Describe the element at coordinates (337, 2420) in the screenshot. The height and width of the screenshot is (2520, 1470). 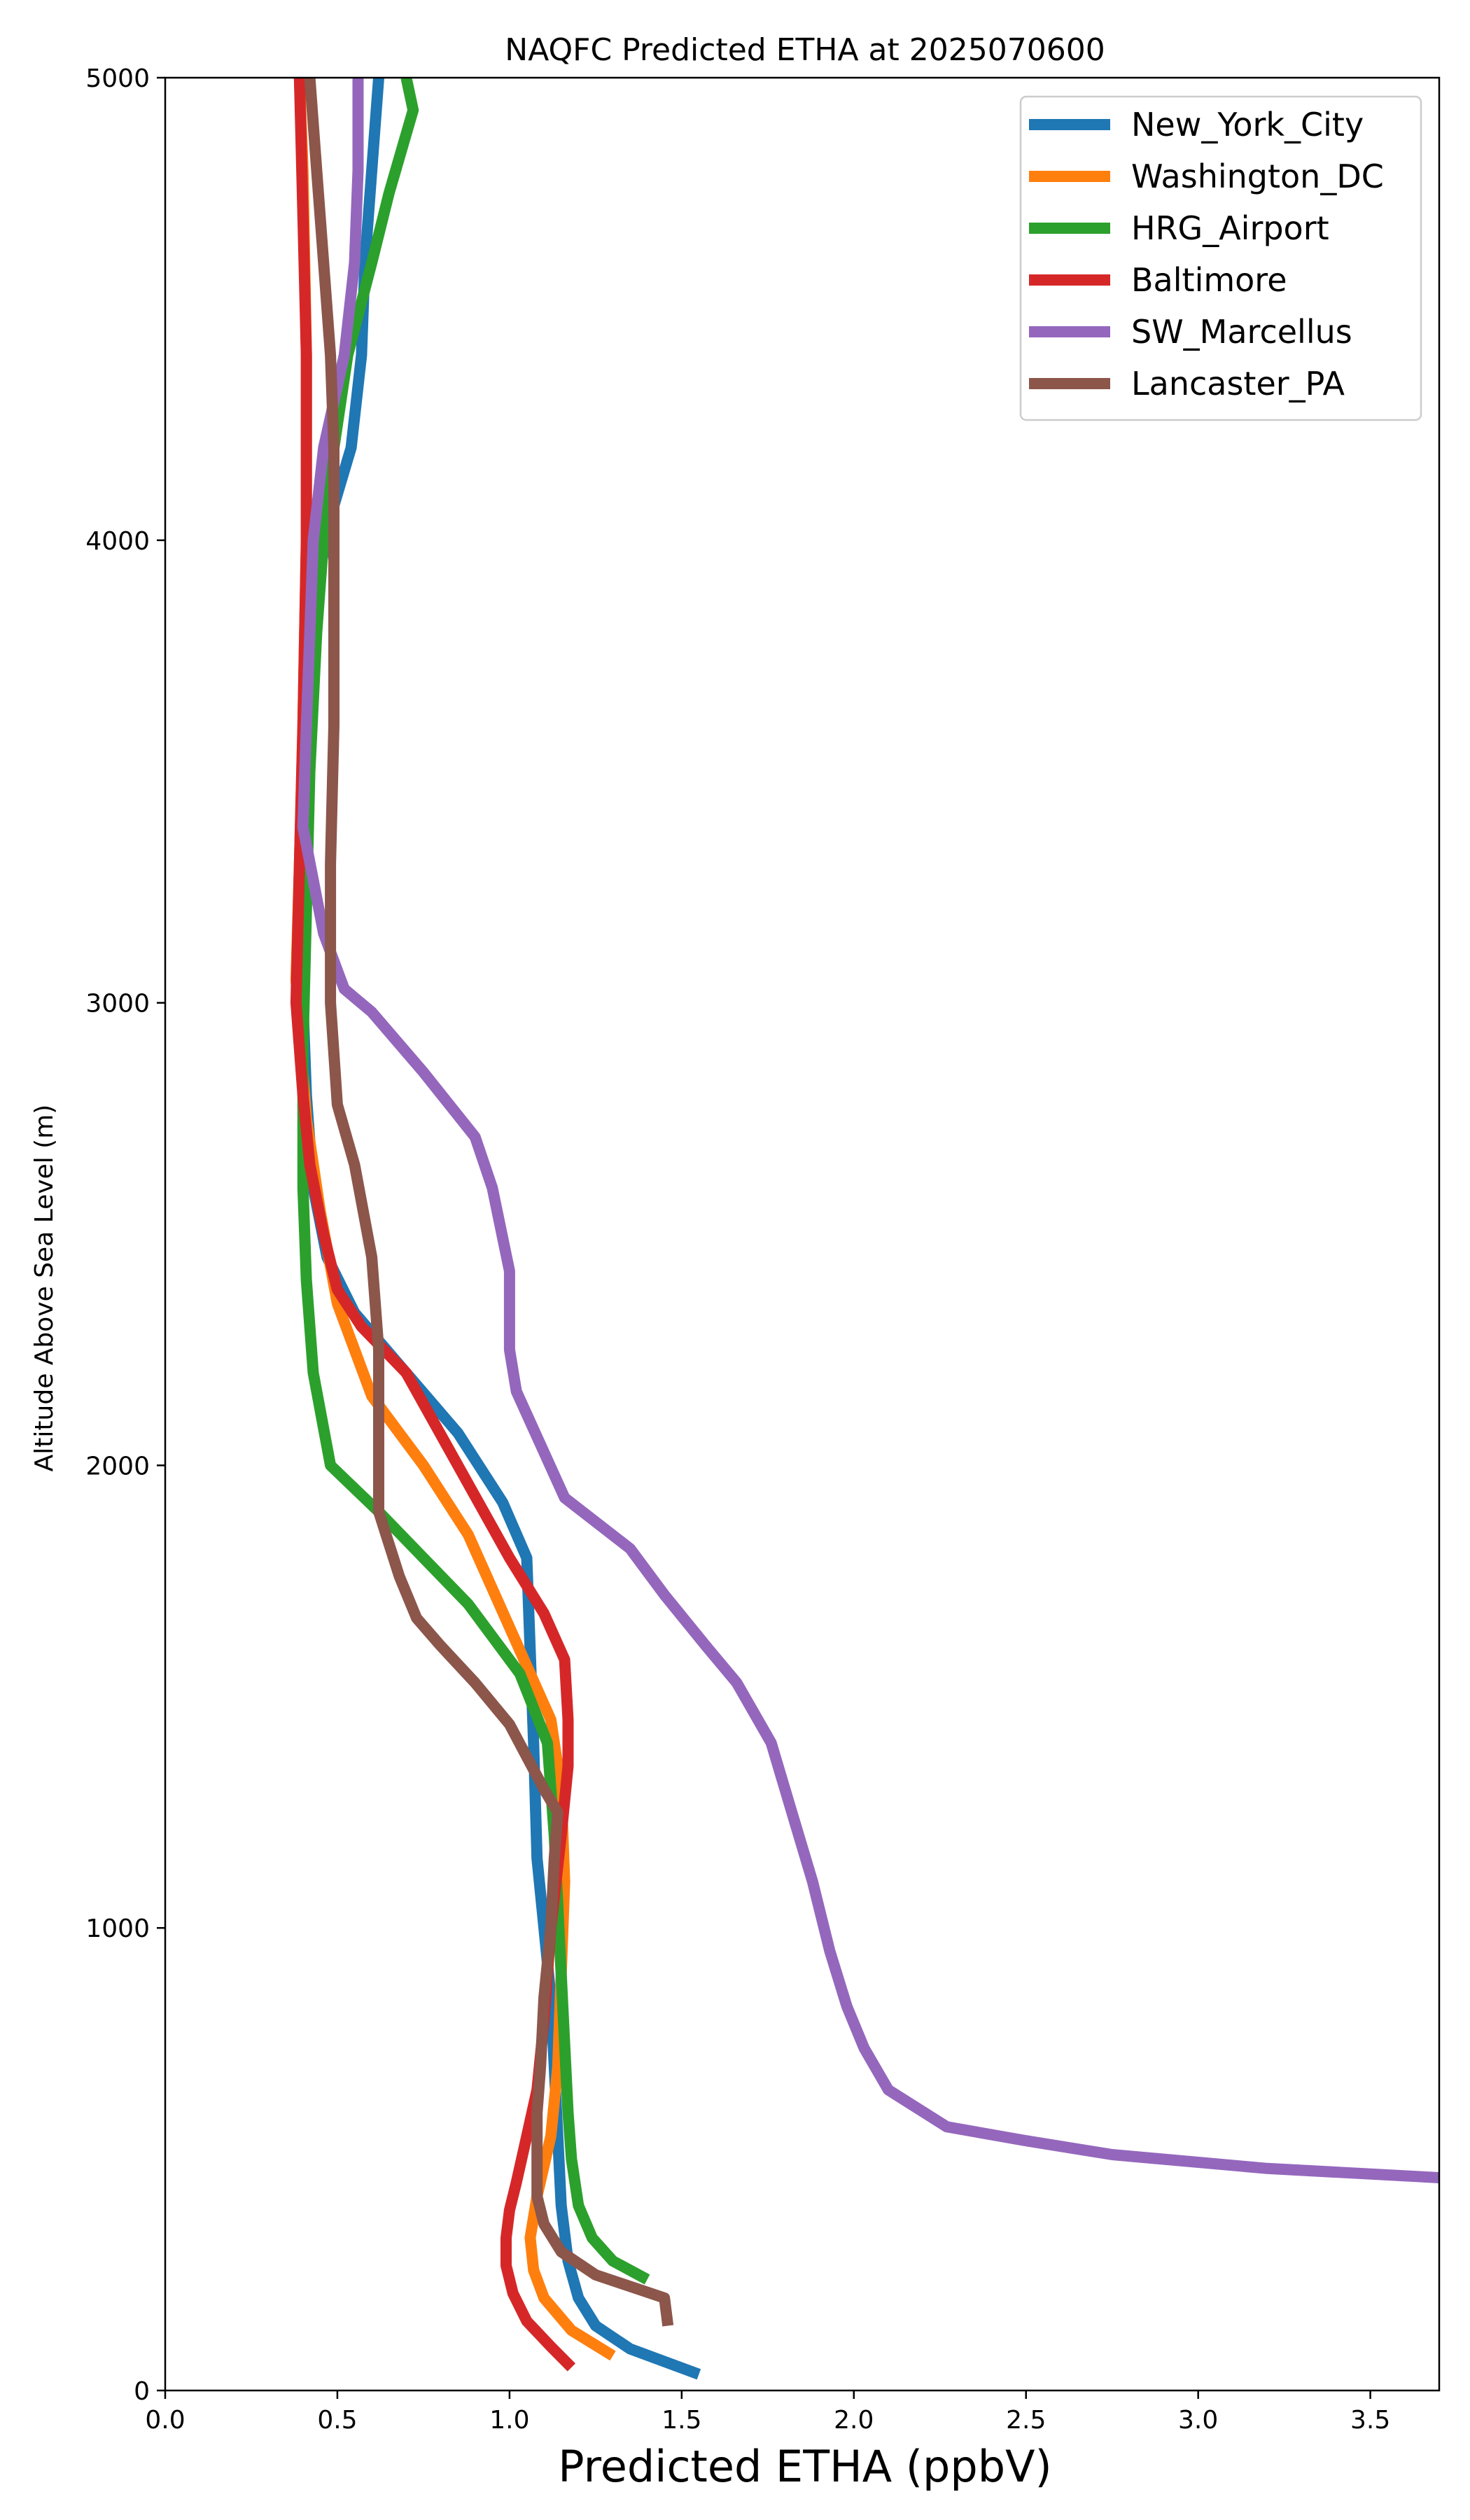
I see `x-tick-label: 0.5` at that location.